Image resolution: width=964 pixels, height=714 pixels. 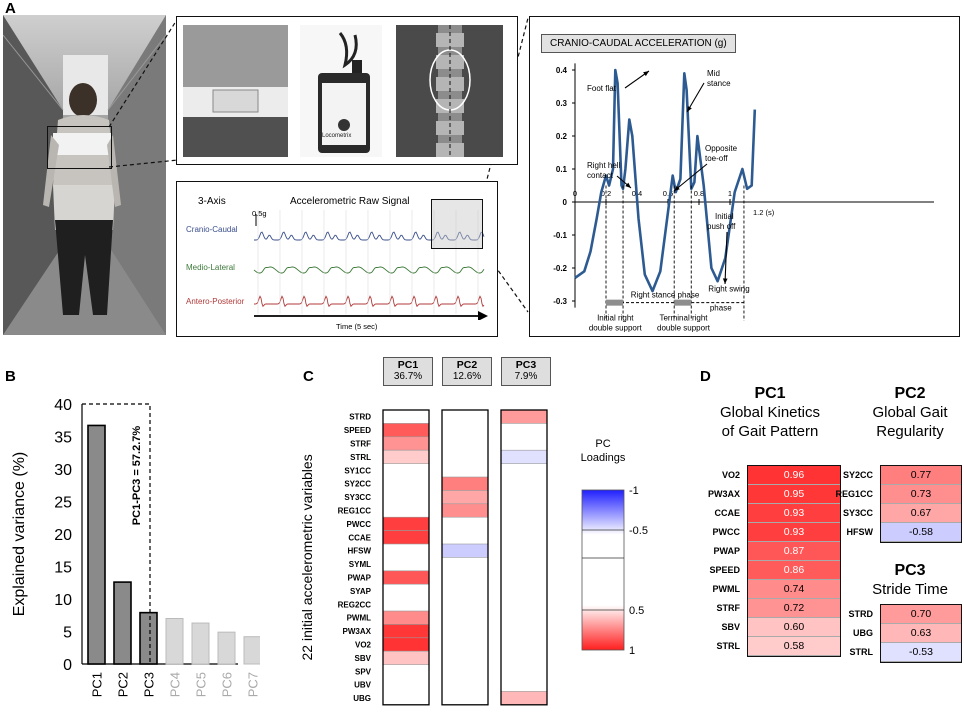 What do you see at coordinates (406, 523) in the screenshot?
I see `heatmap-cell-pc1-pwcc` at bounding box center [406, 523].